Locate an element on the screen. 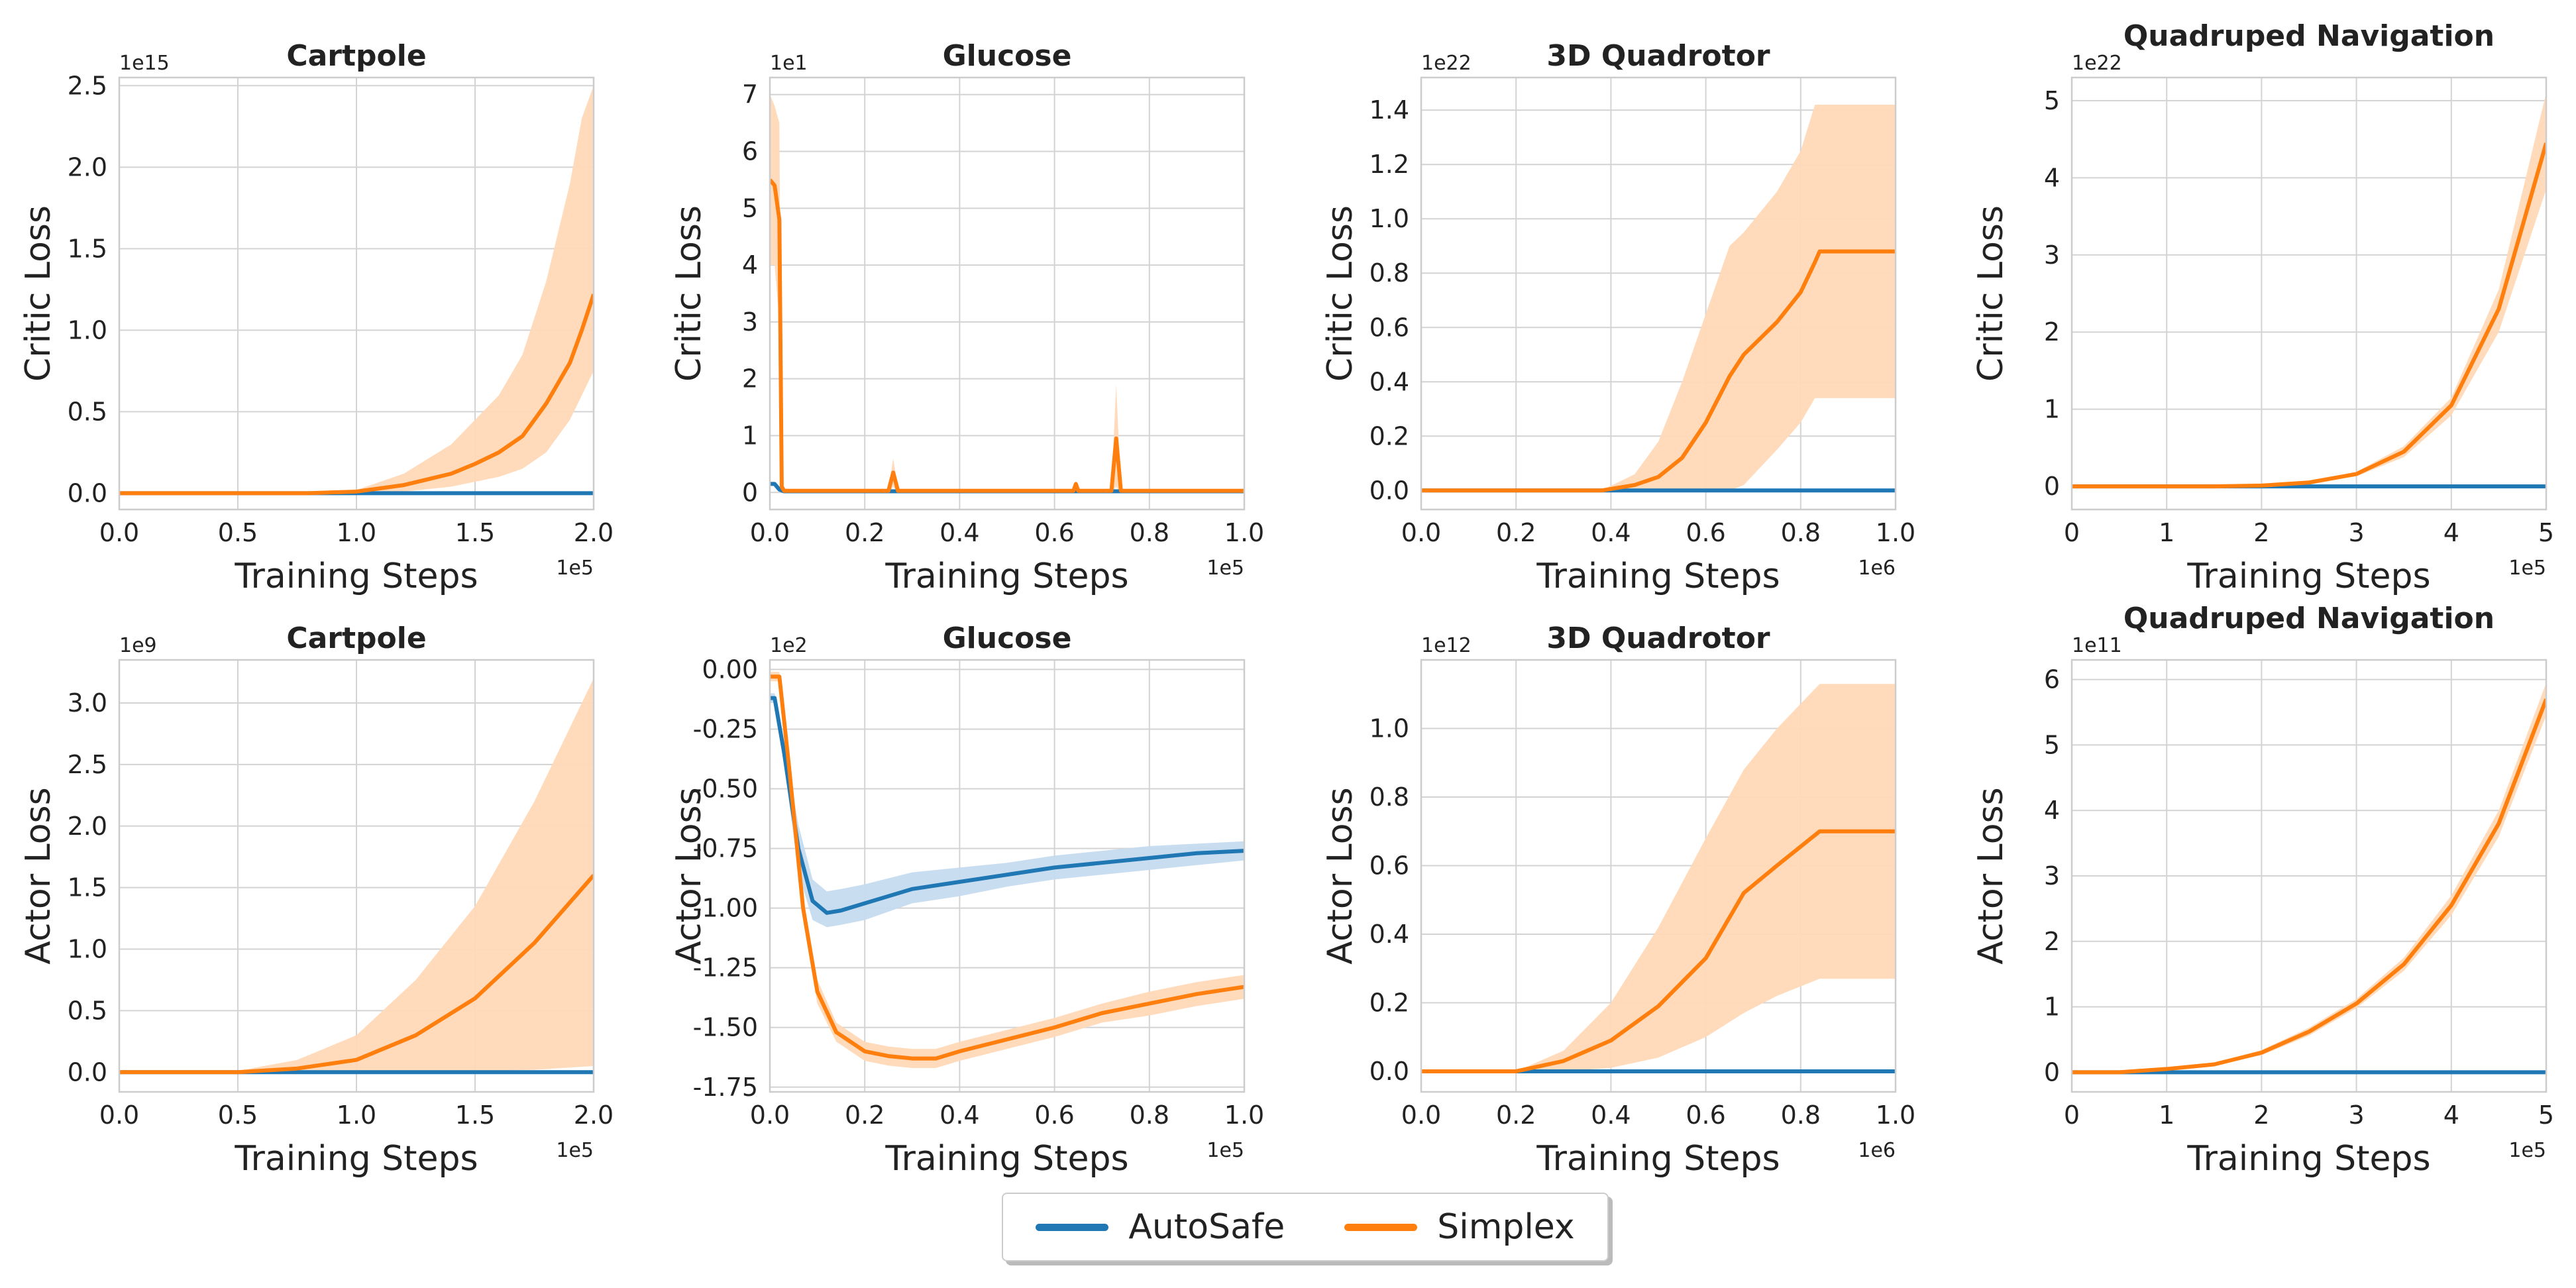 This screenshot has height=1288, width=2576. y-tick-label: 0.8 is located at coordinates (1389, 797).